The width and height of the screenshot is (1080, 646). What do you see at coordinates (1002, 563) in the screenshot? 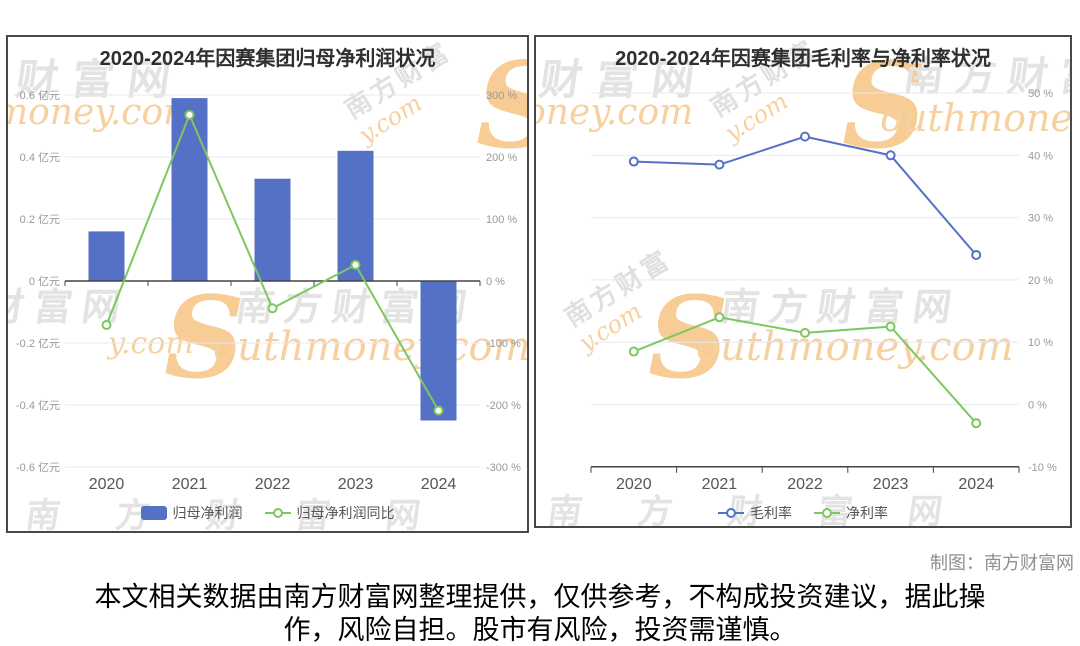
I see `chart-credit: 制图：南方财富网` at bounding box center [1002, 563].